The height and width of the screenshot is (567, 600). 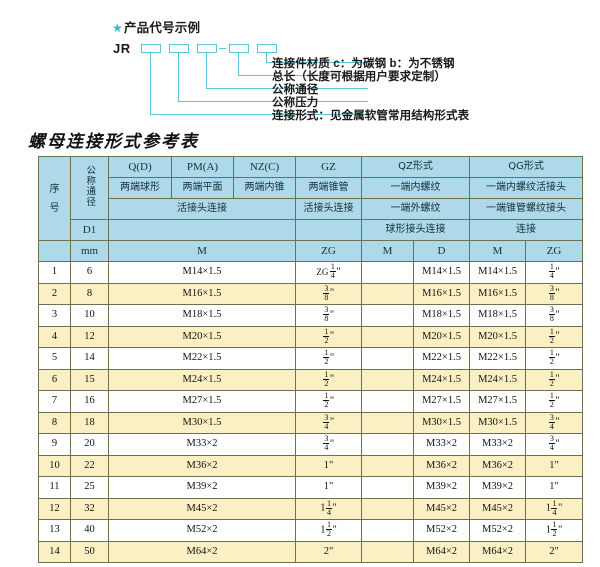 I want to click on cell-qg-m: M39×2, so click(x=498, y=487).